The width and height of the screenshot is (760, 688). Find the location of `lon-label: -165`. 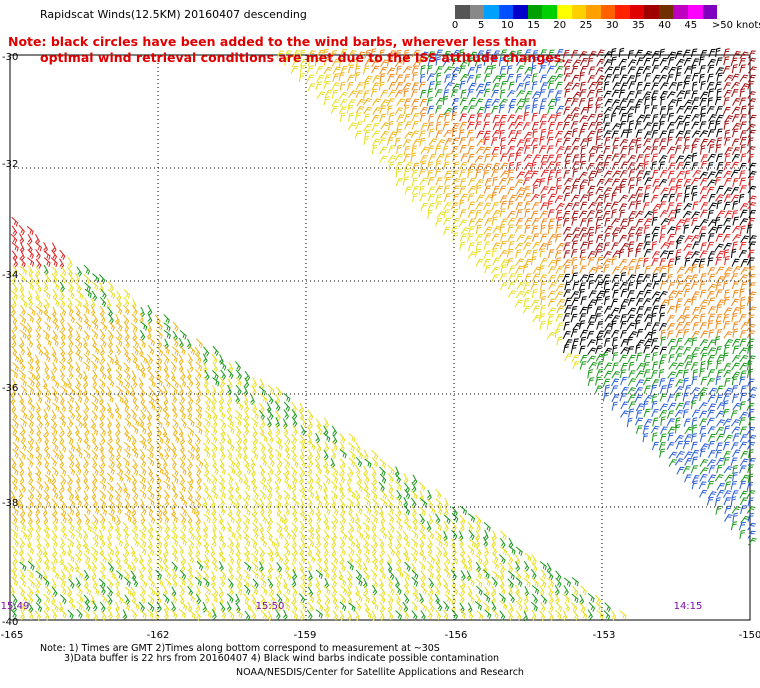

lon-label: -165 is located at coordinates (12, 635).